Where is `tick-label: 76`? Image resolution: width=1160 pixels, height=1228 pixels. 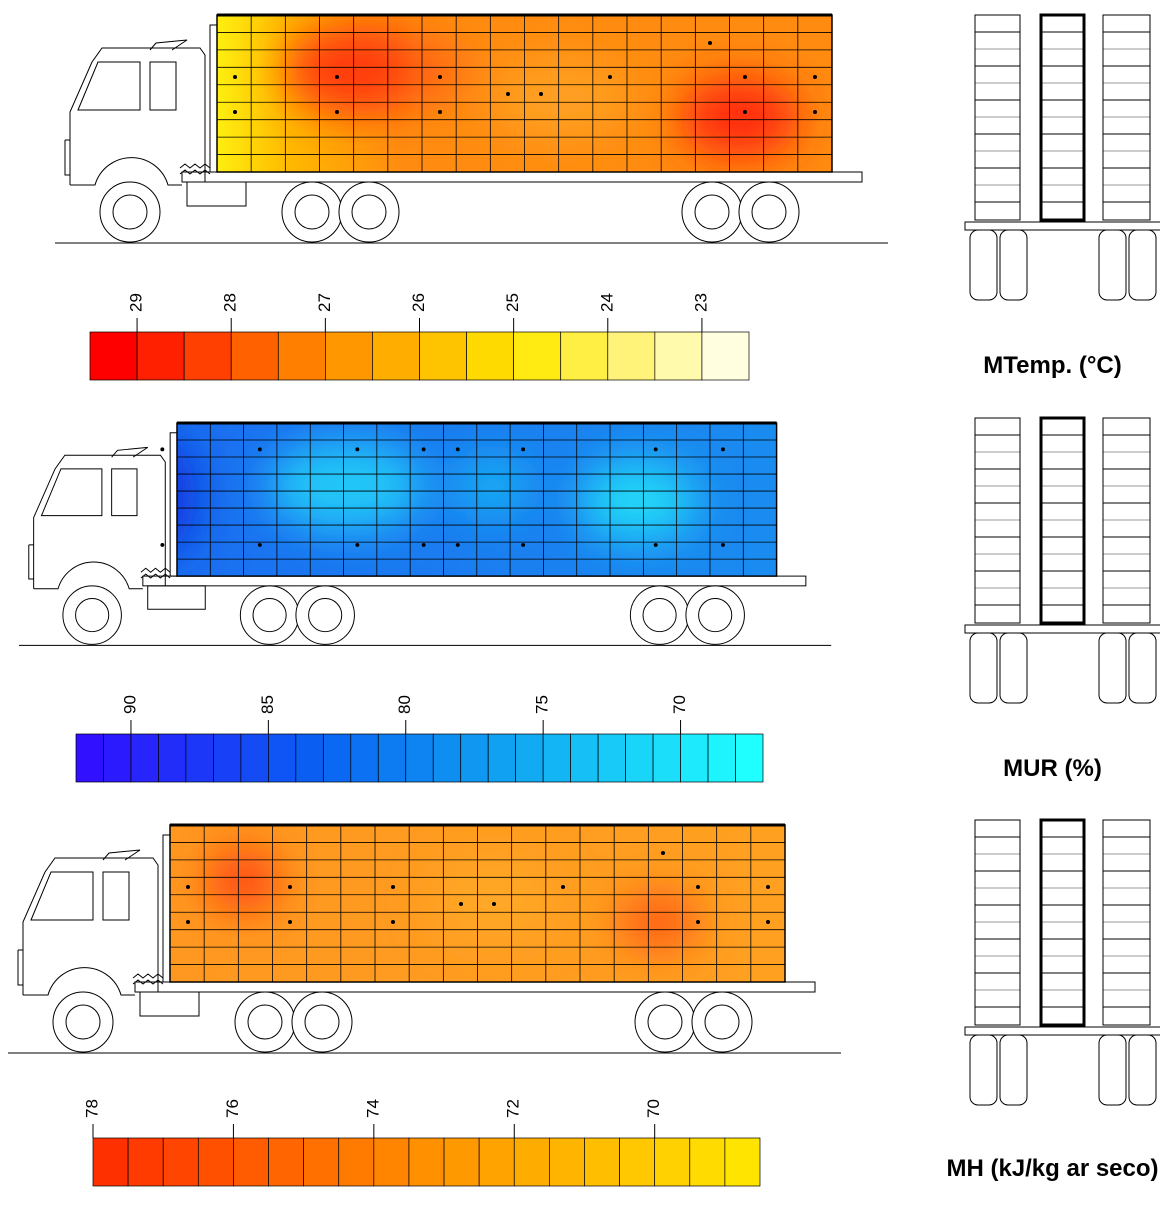
tick-label: 76 is located at coordinates (232, 1108).